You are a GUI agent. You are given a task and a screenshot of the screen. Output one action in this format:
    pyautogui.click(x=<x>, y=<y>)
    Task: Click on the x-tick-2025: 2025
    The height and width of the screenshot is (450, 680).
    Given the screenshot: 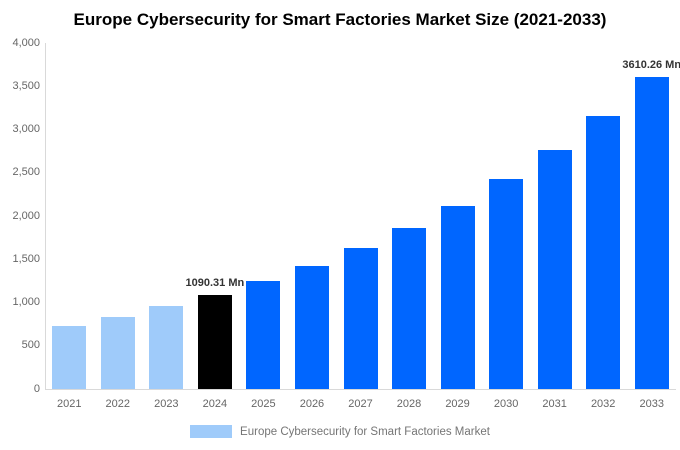 What is the action you would take?
    pyautogui.click(x=263, y=404)
    